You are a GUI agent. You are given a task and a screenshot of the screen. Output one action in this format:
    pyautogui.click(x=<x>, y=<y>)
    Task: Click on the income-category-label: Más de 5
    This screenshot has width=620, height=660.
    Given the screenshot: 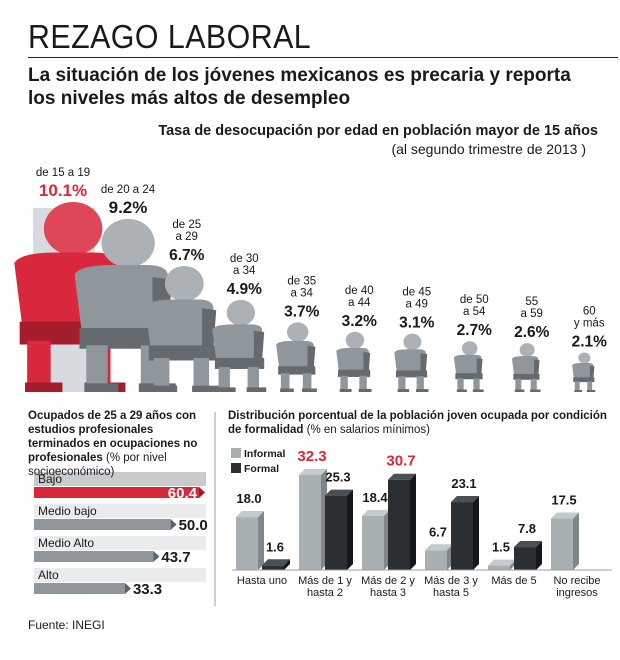 What is the action you would take?
    pyautogui.click(x=513, y=581)
    